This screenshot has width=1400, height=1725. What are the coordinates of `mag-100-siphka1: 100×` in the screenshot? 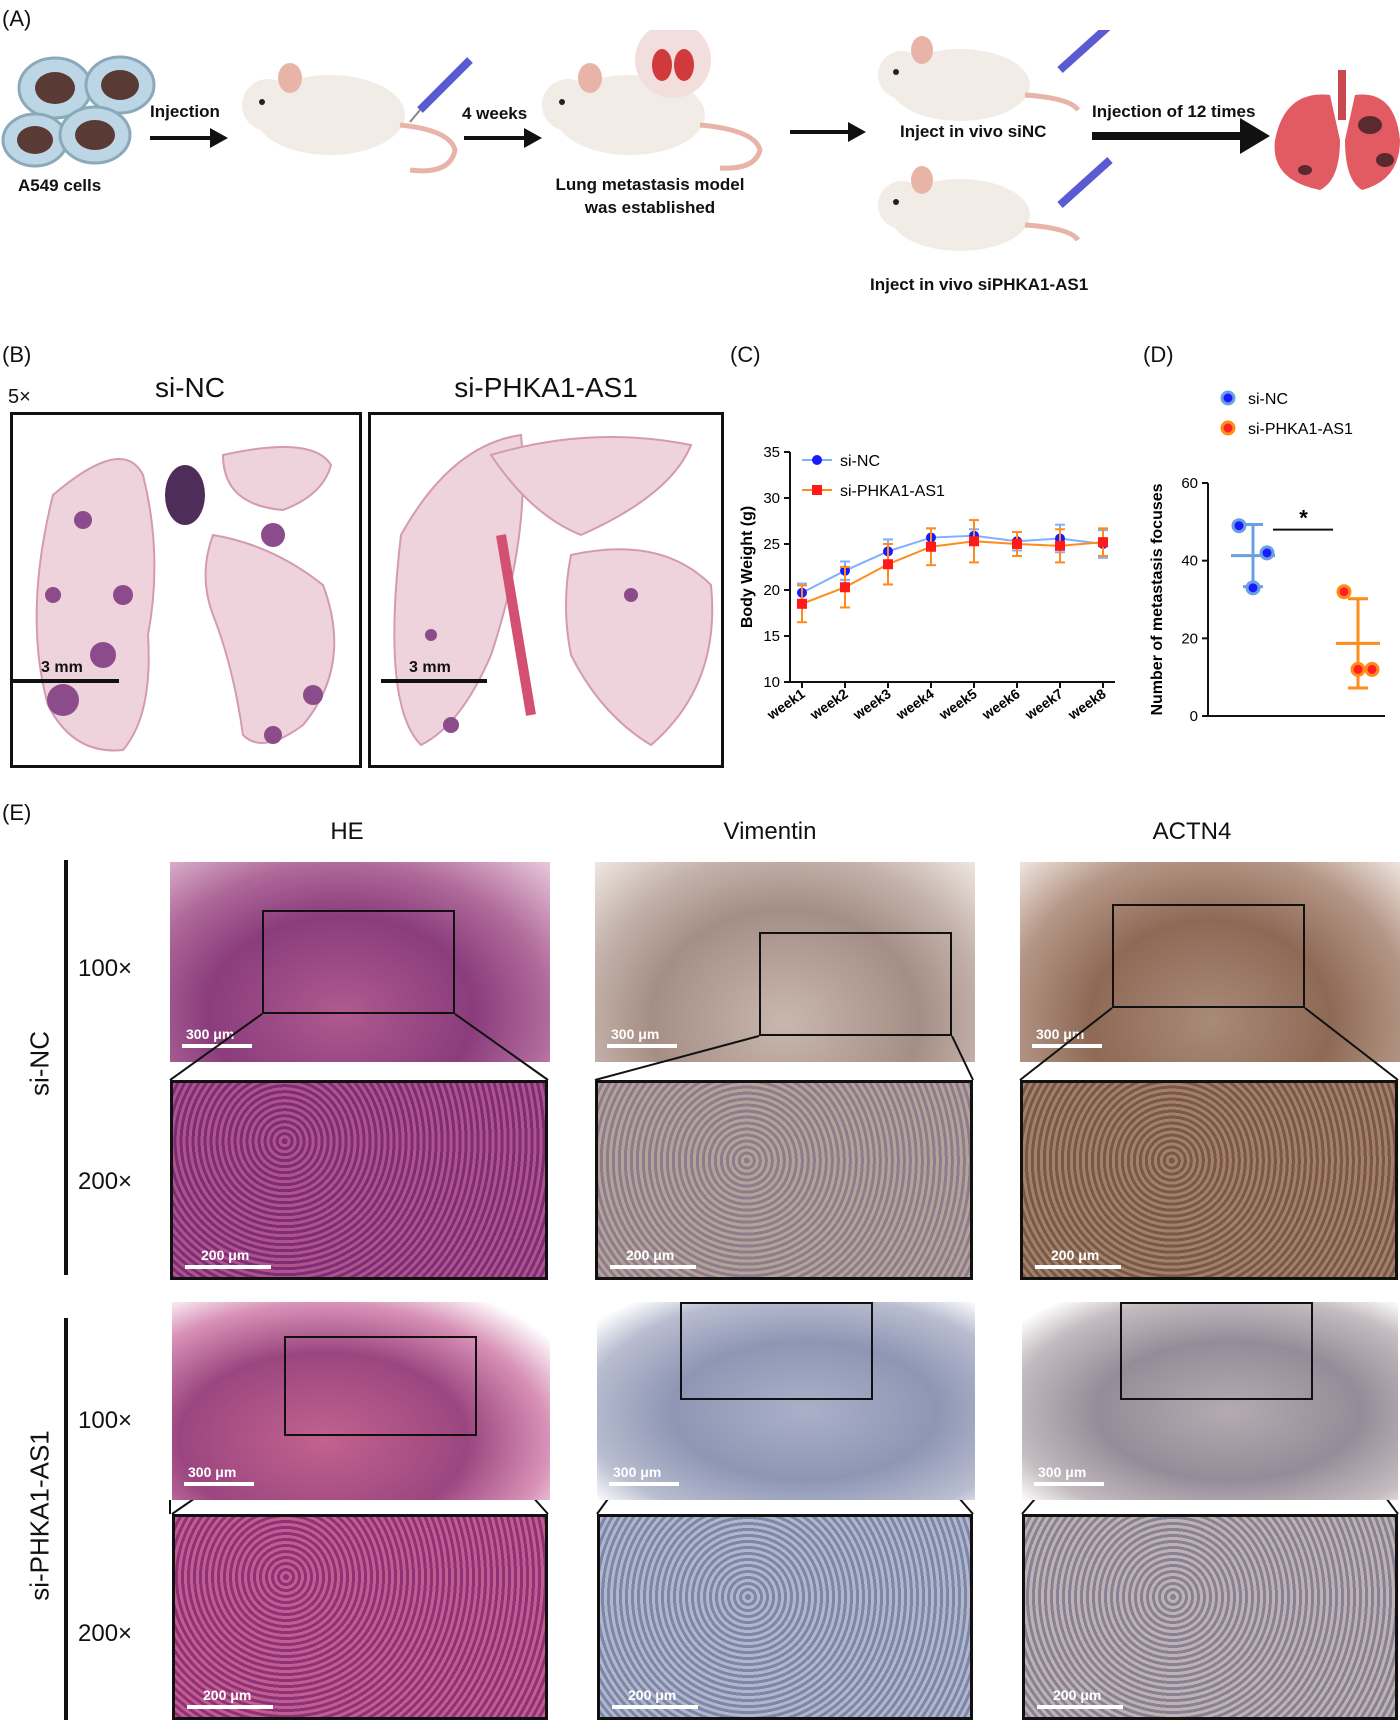 It's located at (105, 1420).